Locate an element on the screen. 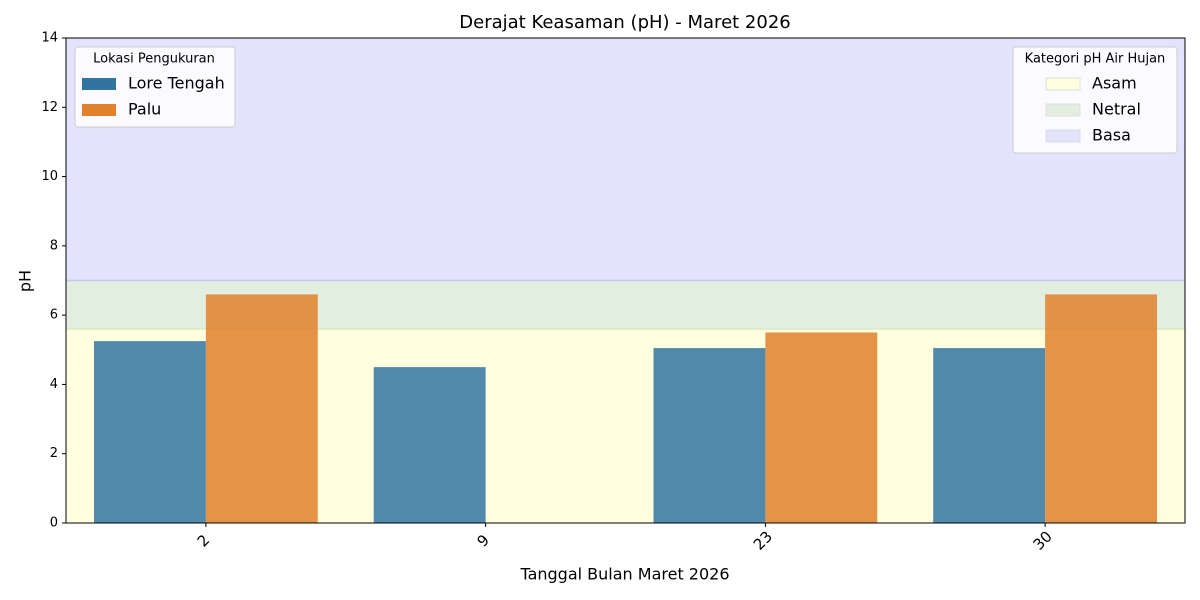 The image size is (1200, 600). legend-label: Palu is located at coordinates (144, 109).